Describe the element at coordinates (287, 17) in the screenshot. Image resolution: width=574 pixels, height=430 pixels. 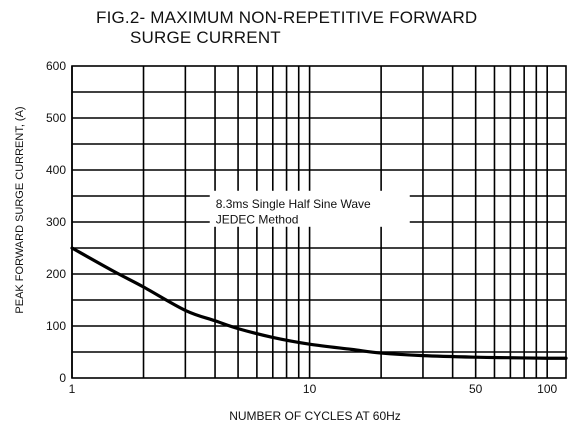
I see `chart-title-line1: FIG.2- MAXIMUM NON-REPETITIVE FORWARD` at that location.